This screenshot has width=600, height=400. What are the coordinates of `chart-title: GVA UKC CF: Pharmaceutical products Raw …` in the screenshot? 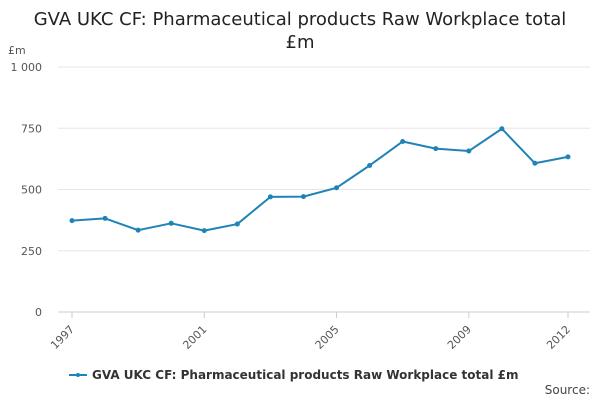 It's located at (300, 31).